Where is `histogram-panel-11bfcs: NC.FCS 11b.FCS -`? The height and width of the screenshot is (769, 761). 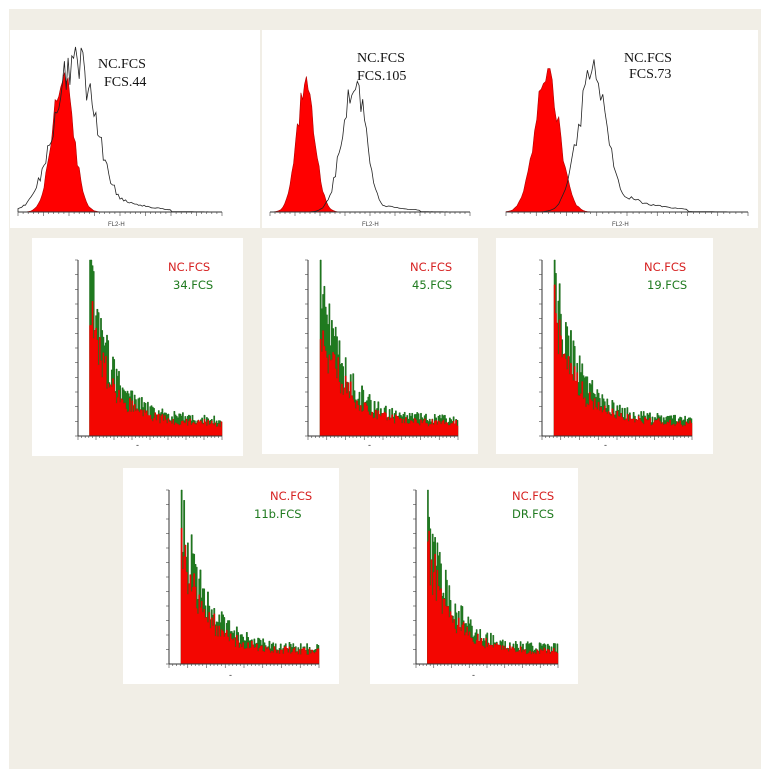
histogram-panel-11bfcs: NC.FCS 11b.FCS - is located at coordinates (231, 576).